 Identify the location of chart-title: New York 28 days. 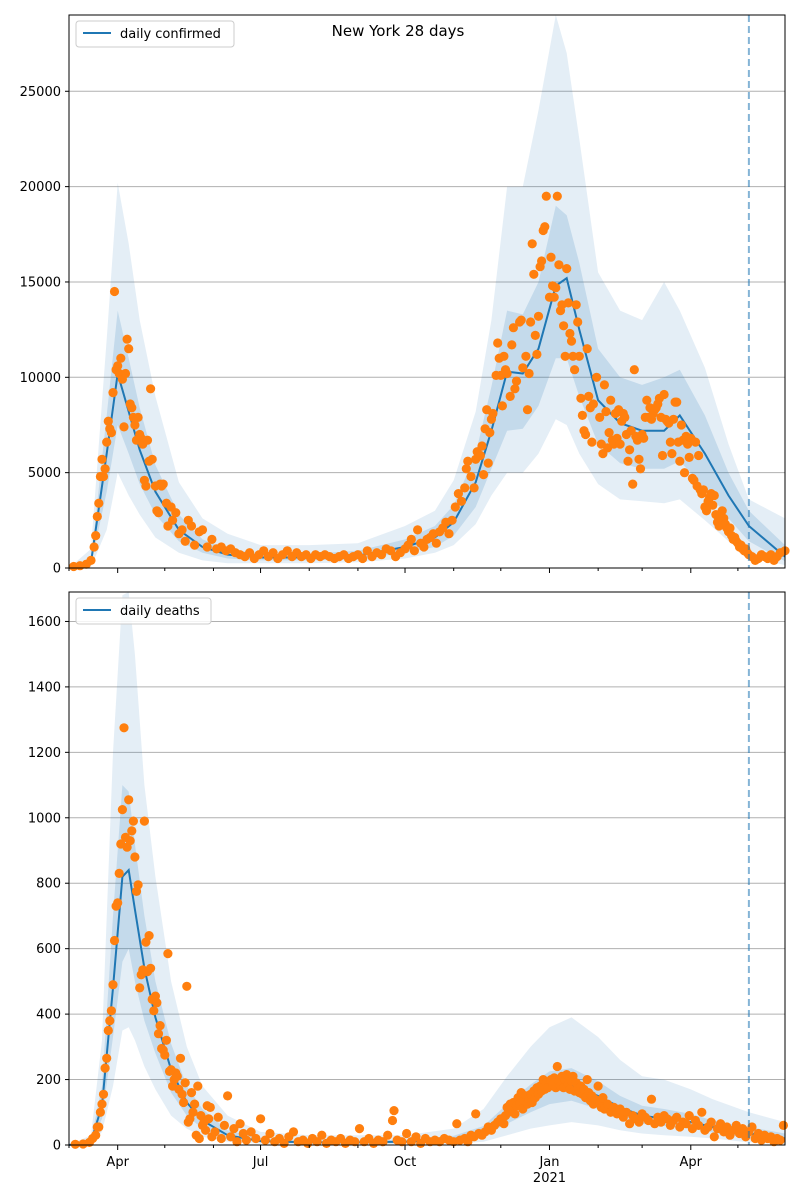
(398, 31).